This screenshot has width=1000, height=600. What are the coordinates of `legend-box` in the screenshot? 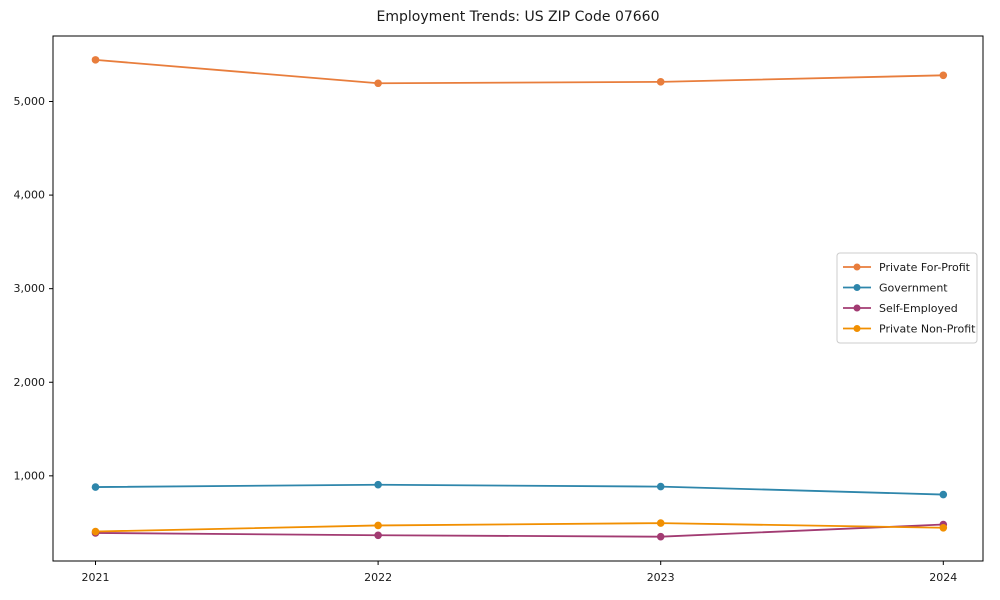 It's located at (907, 298).